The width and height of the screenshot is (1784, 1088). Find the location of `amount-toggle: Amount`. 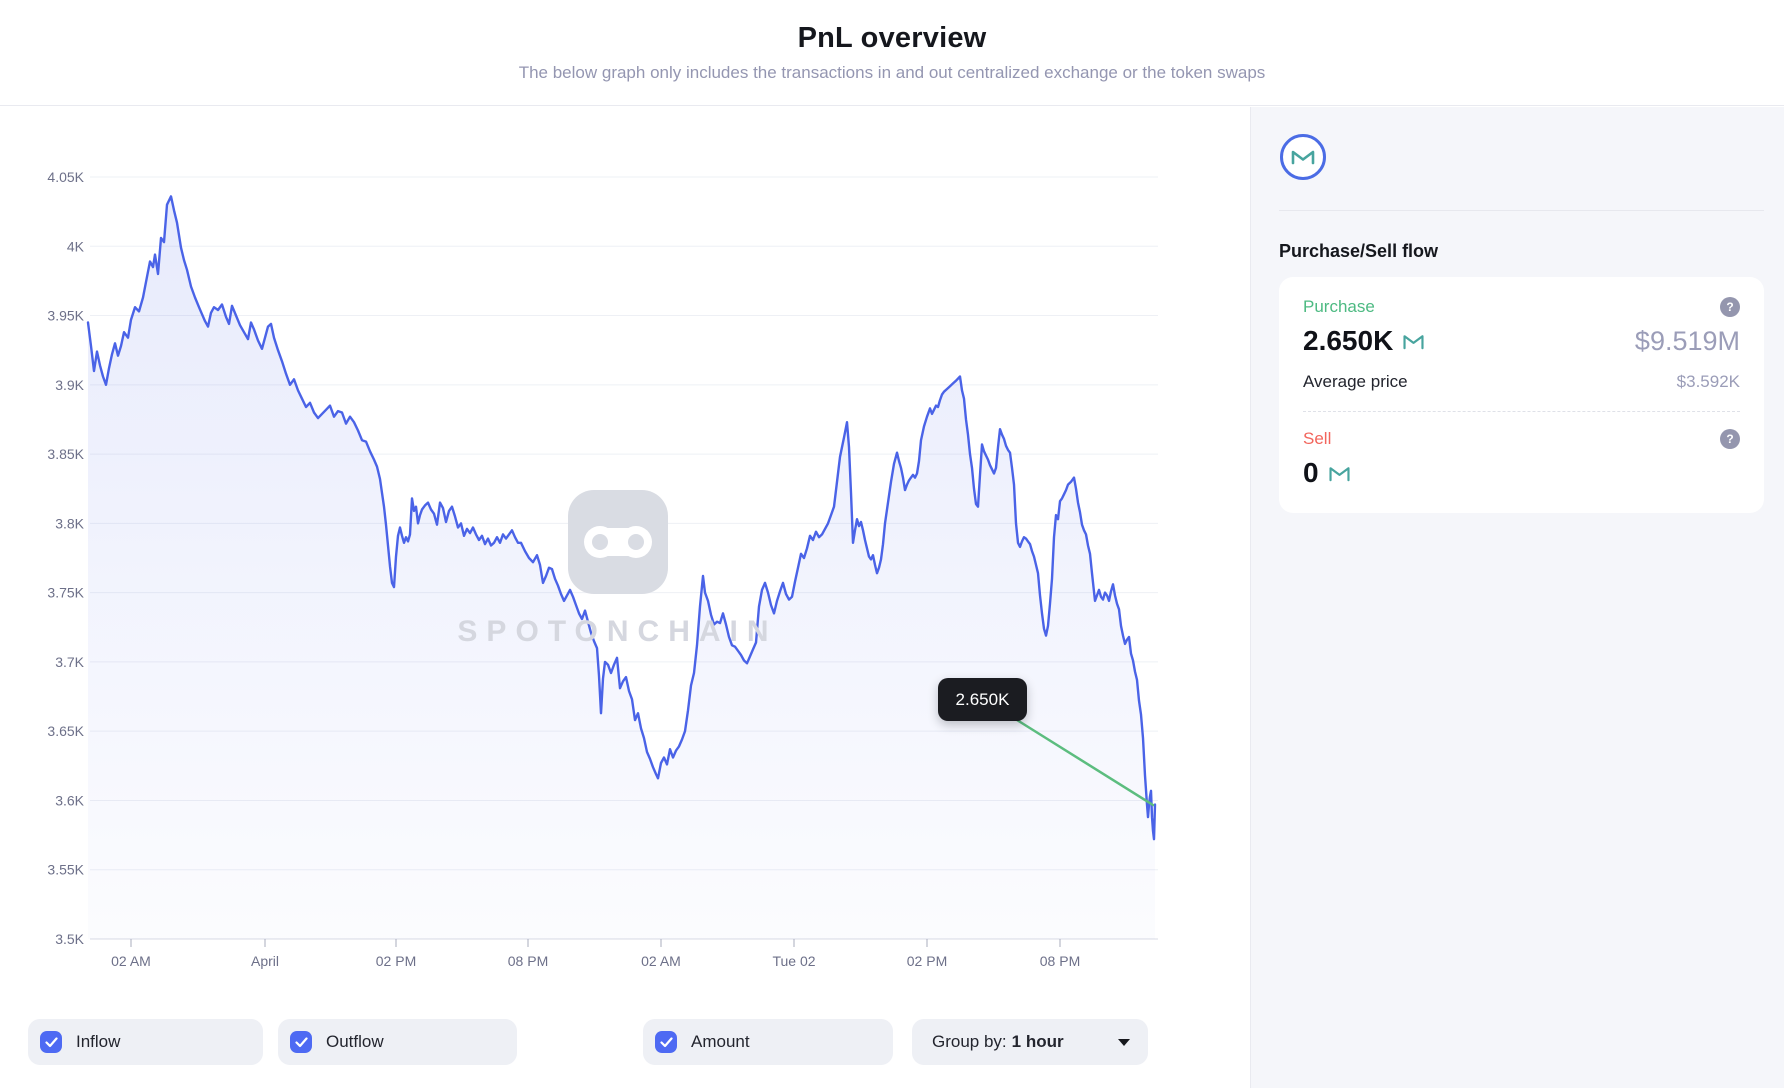

amount-toggle: Amount is located at coordinates (768, 1042).